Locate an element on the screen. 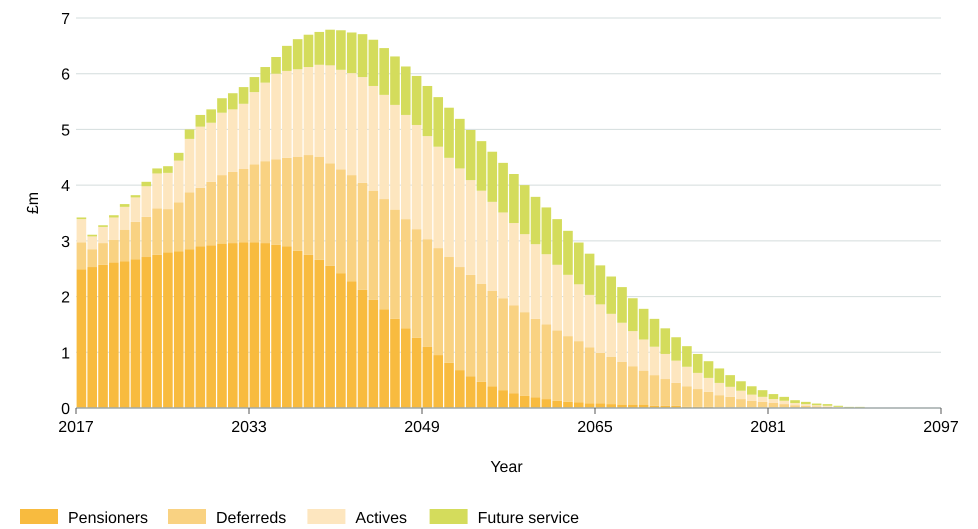 Image resolution: width=978 pixels, height=529 pixels. x-tick-label: 2065 is located at coordinates (595, 427).